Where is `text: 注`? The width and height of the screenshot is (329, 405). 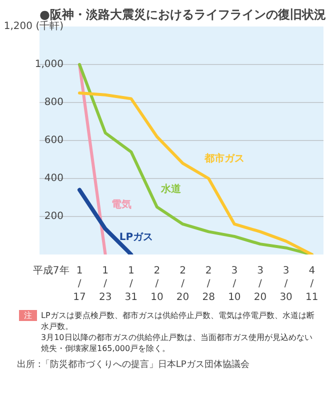 text: 注 is located at coordinates (28, 315).